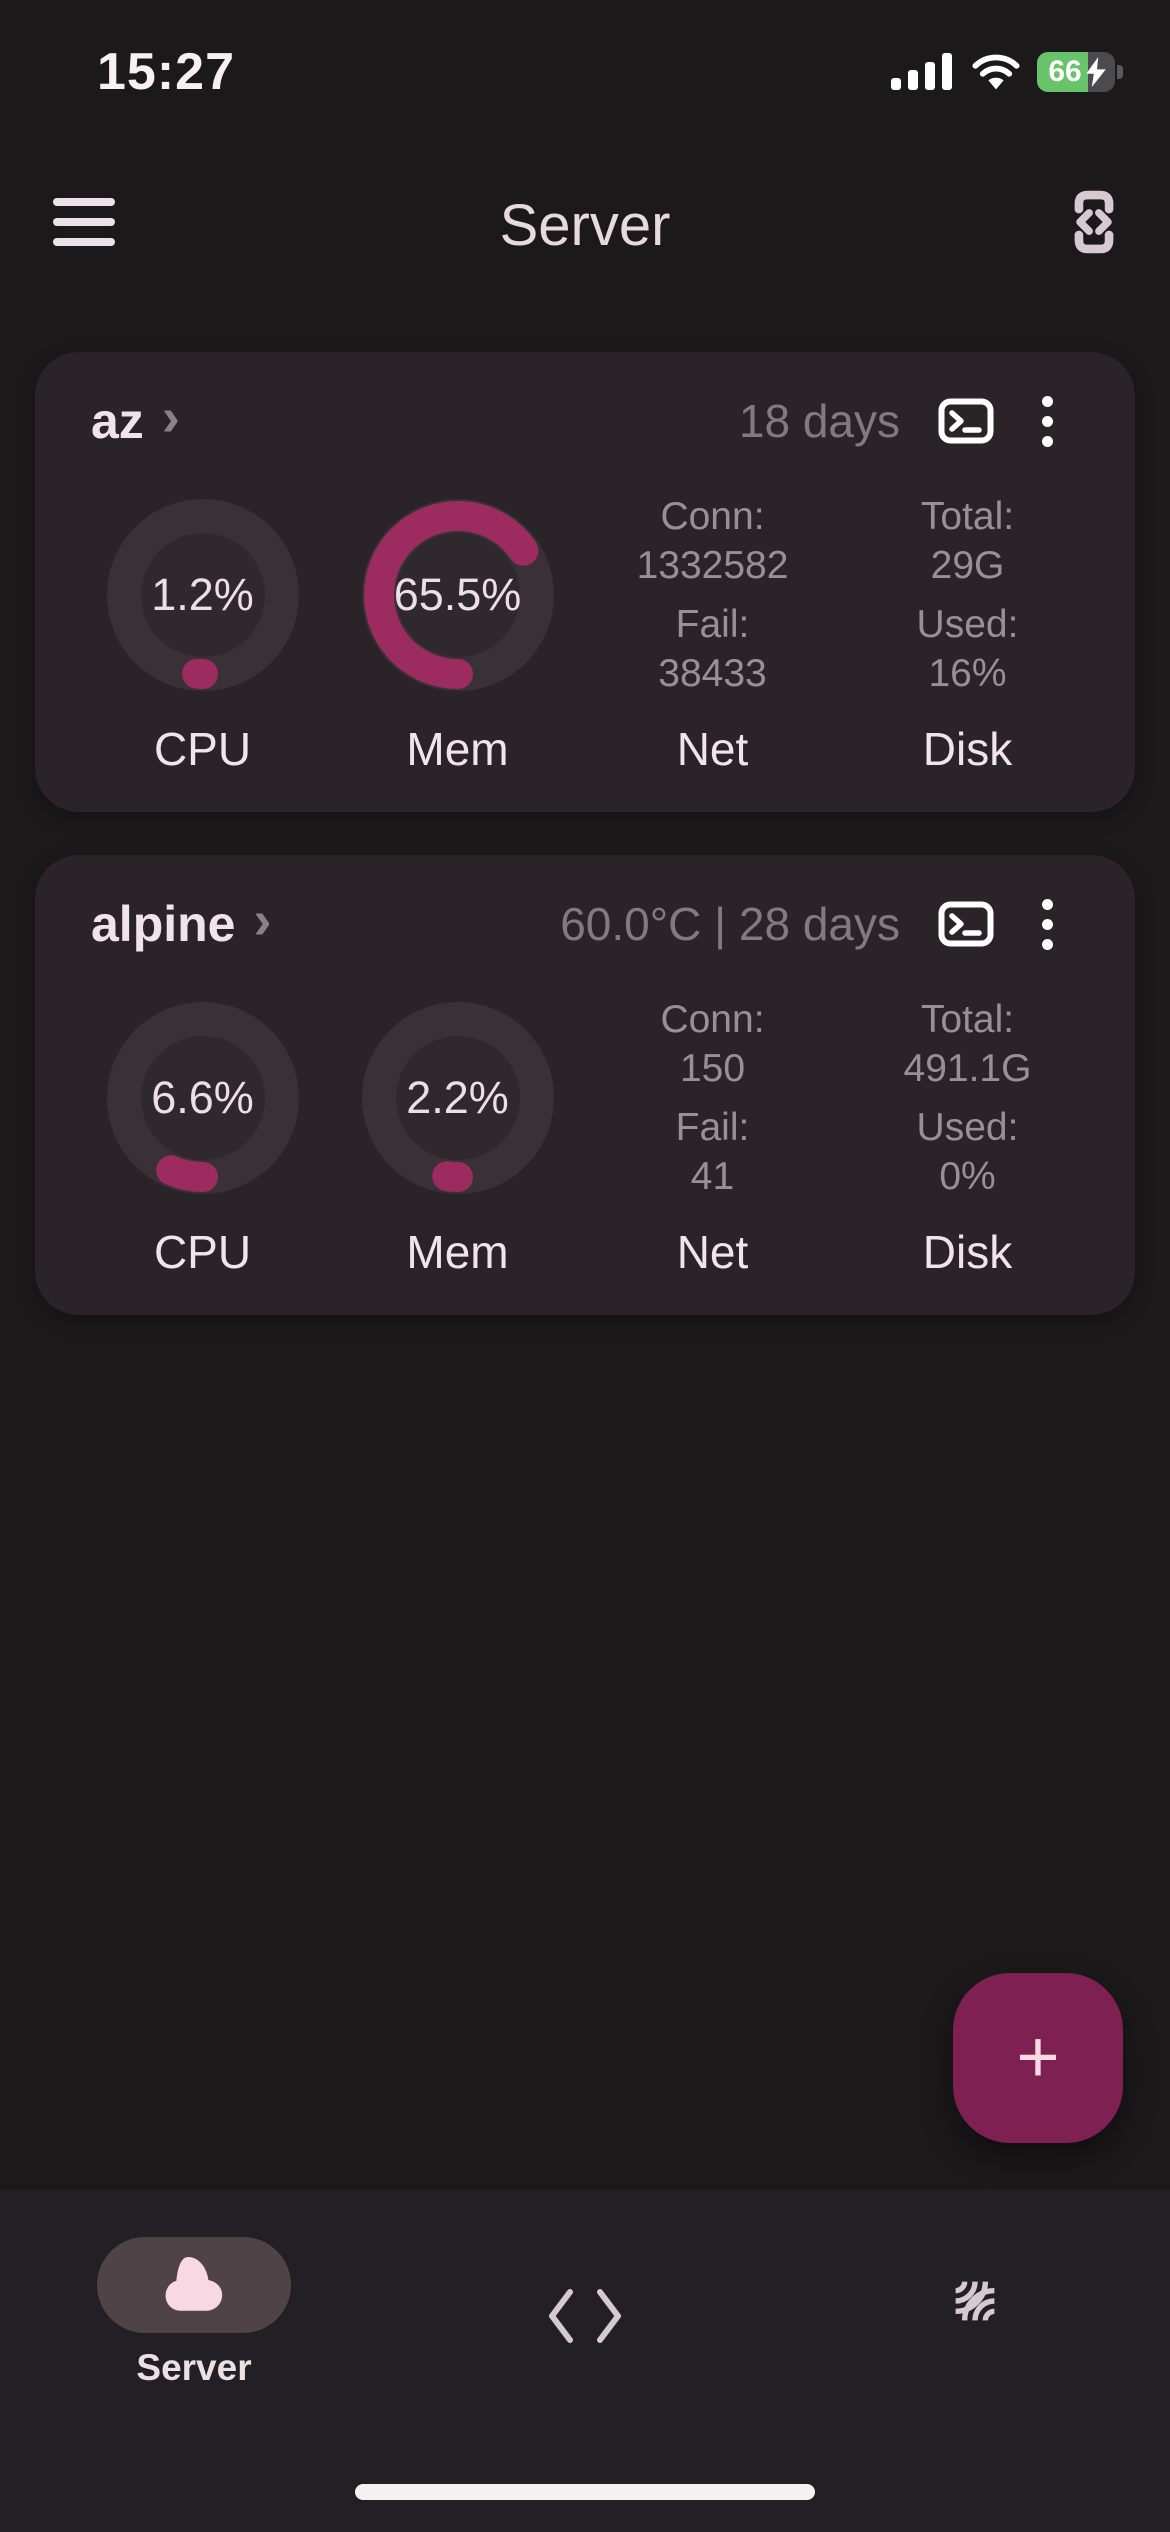 The image size is (1170, 2532). Describe the element at coordinates (967, 1068) in the screenshot. I see `disk-total-value: 491.1G` at that location.